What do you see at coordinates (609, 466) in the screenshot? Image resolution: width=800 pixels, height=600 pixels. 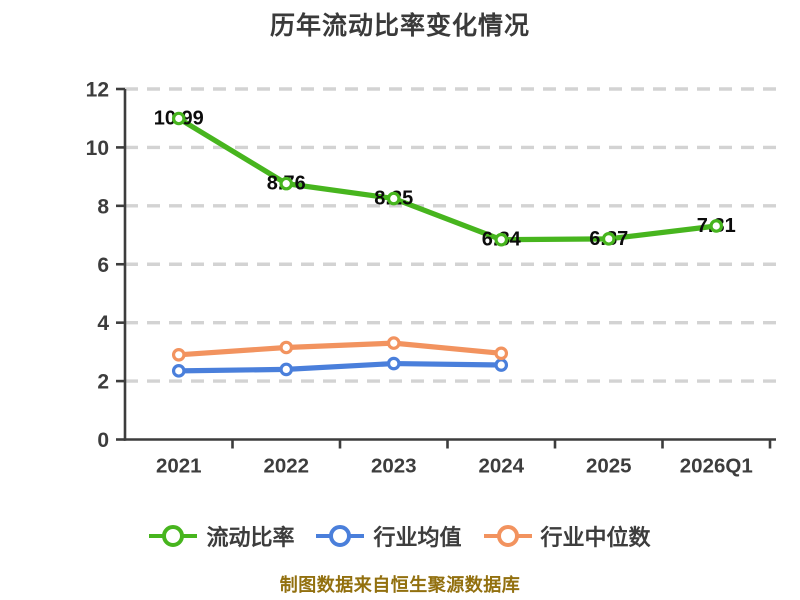 I see `x-axis-tick-label: 2025` at bounding box center [609, 466].